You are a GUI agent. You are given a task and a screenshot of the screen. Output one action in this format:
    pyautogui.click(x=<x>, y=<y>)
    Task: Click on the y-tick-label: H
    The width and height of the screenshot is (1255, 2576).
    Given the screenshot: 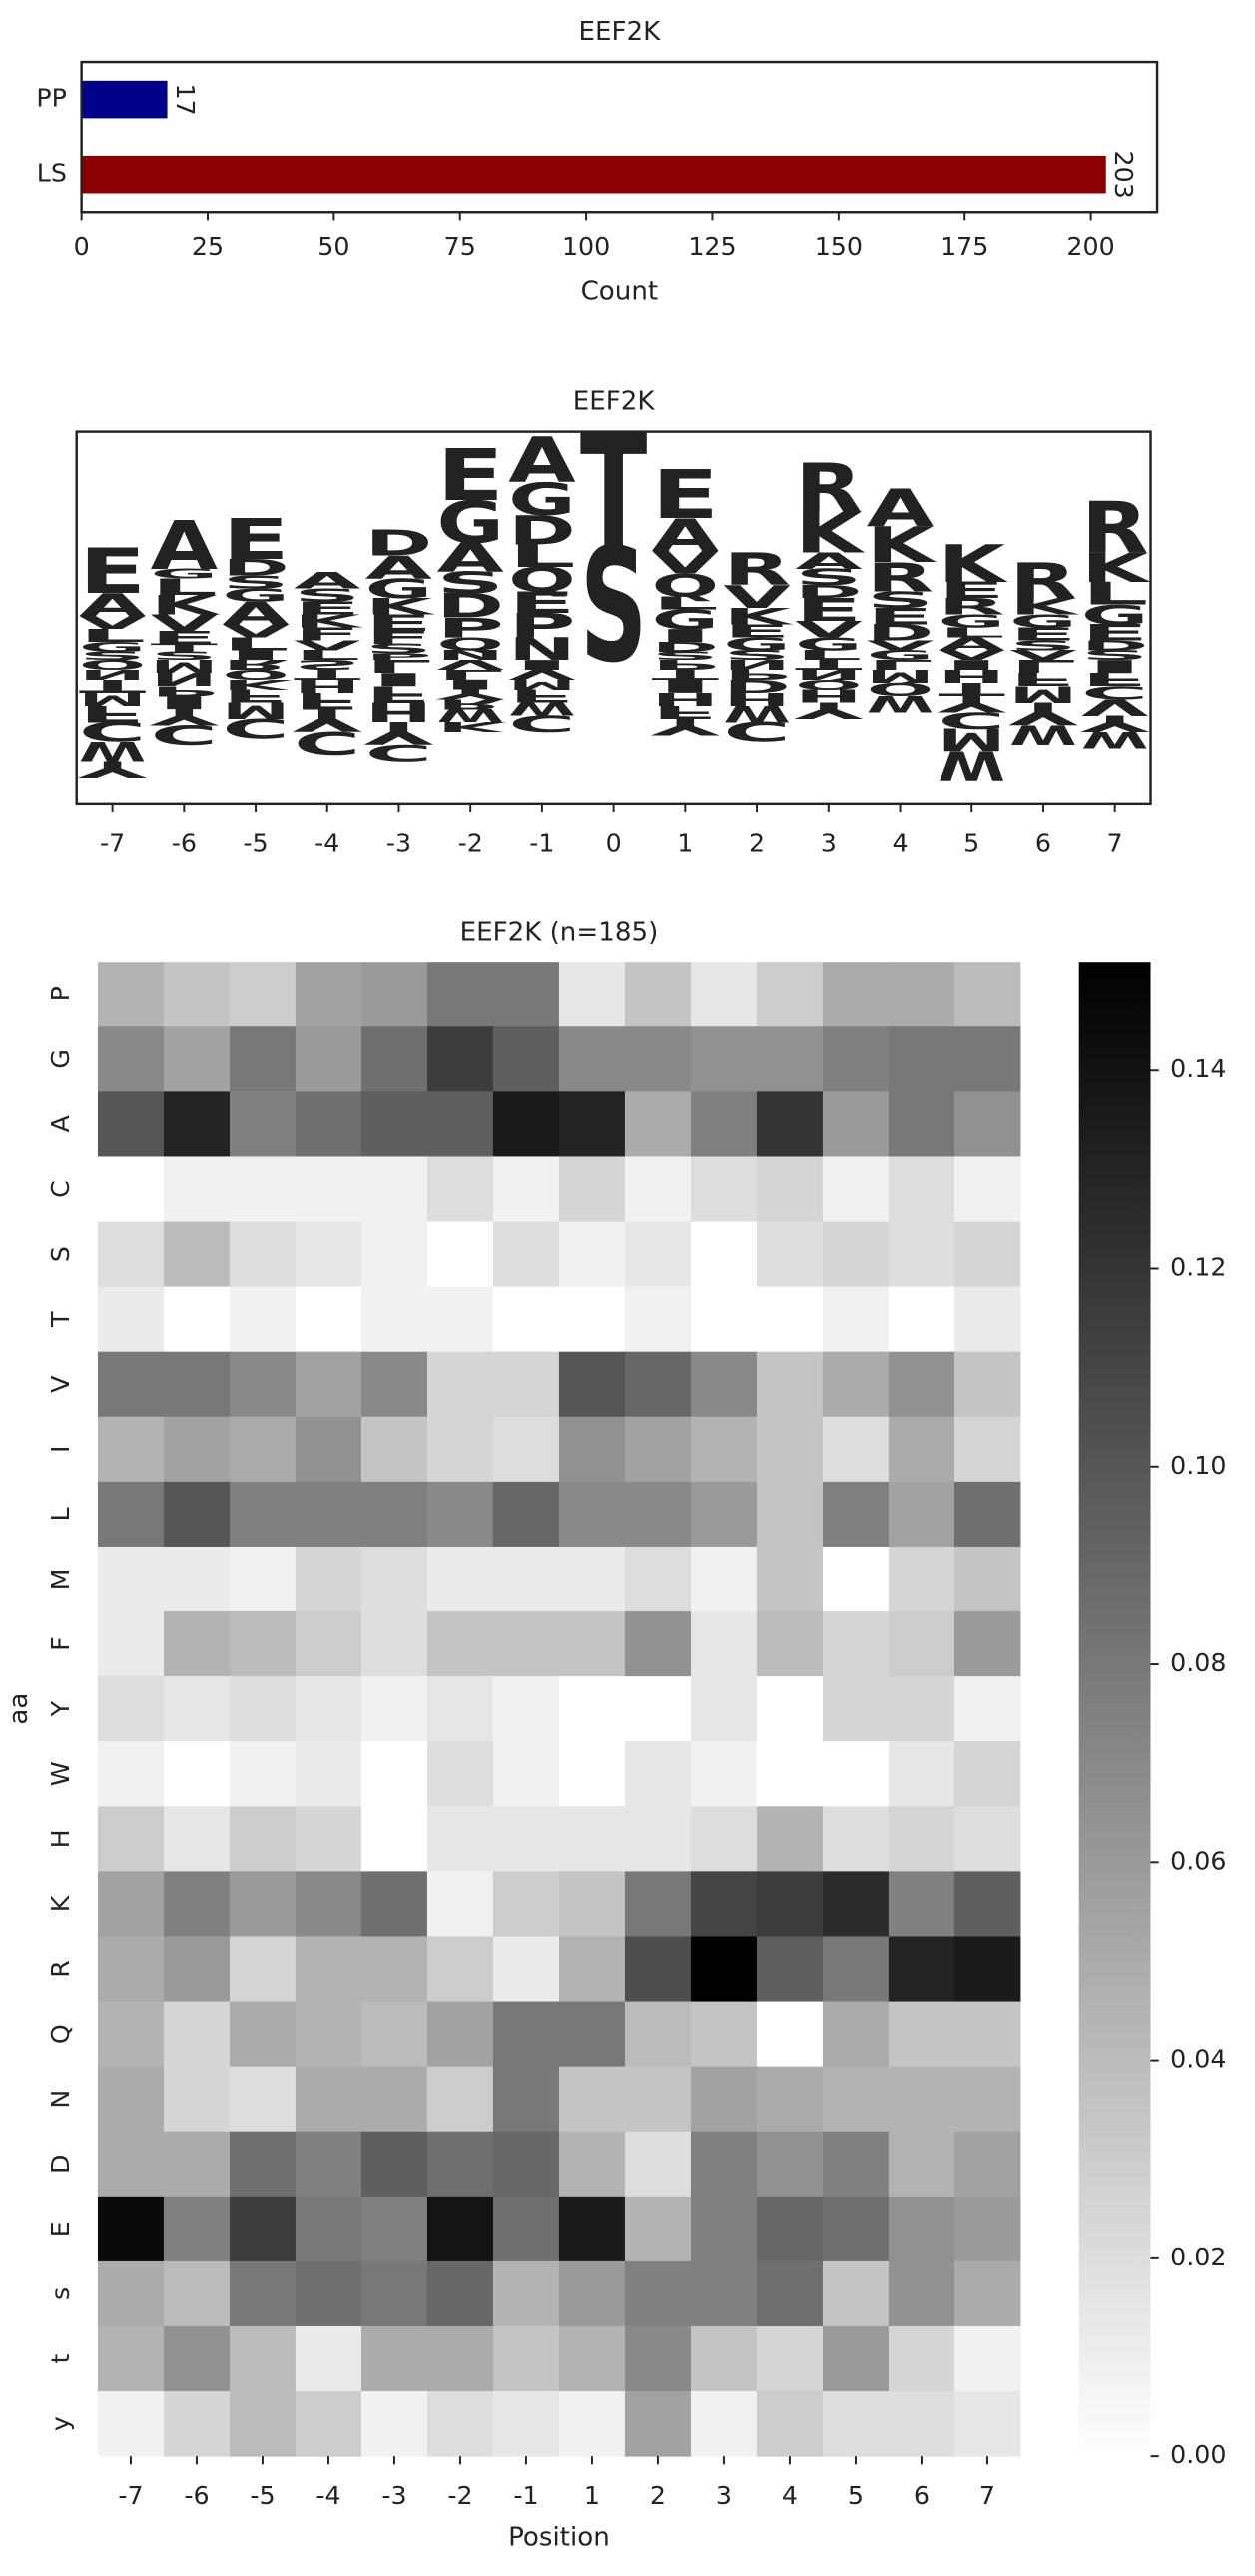 What is the action you would take?
    pyautogui.click(x=60, y=1838)
    